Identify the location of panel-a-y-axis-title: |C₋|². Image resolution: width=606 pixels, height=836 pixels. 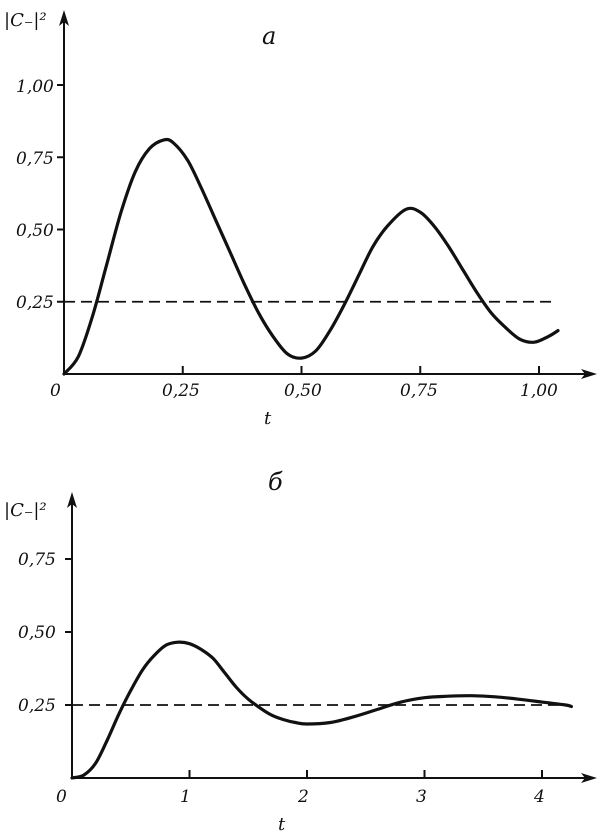
(25, 20).